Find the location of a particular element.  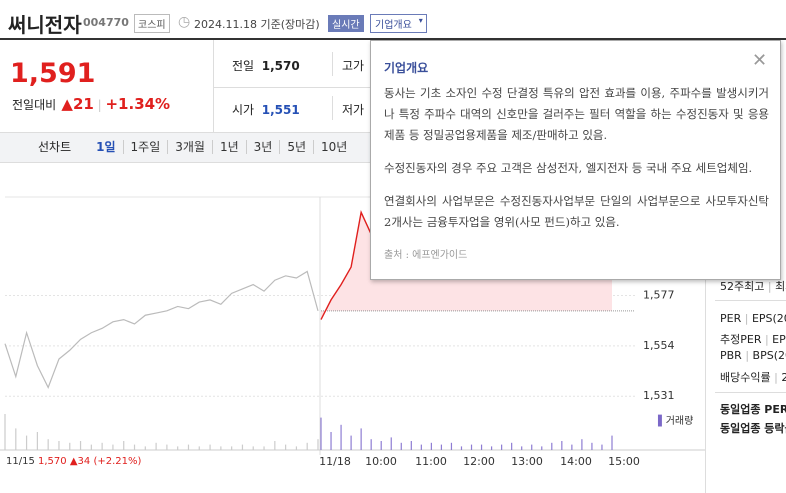

open-row: 시가 1,551 is located at coordinates (266, 109).